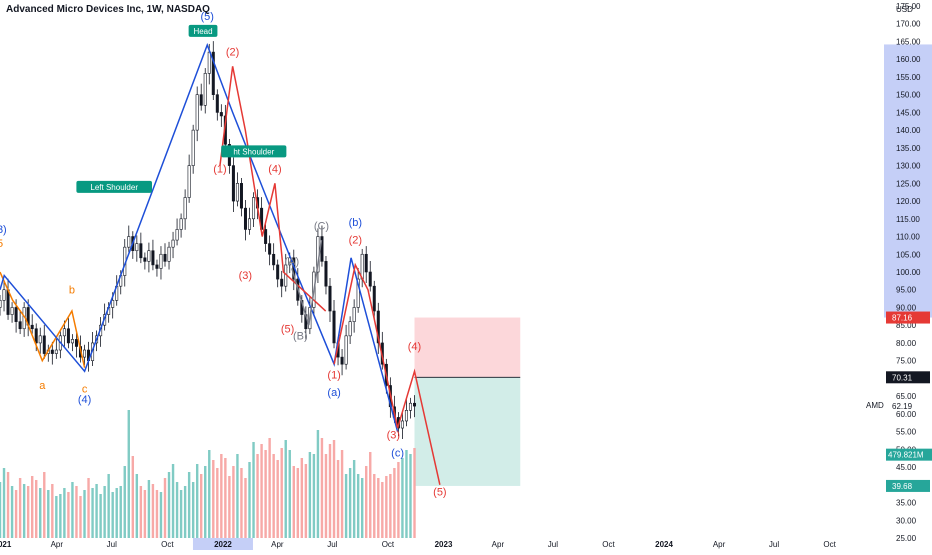 The width and height of the screenshot is (932, 555). I want to click on wave-label: (2), so click(232, 53).